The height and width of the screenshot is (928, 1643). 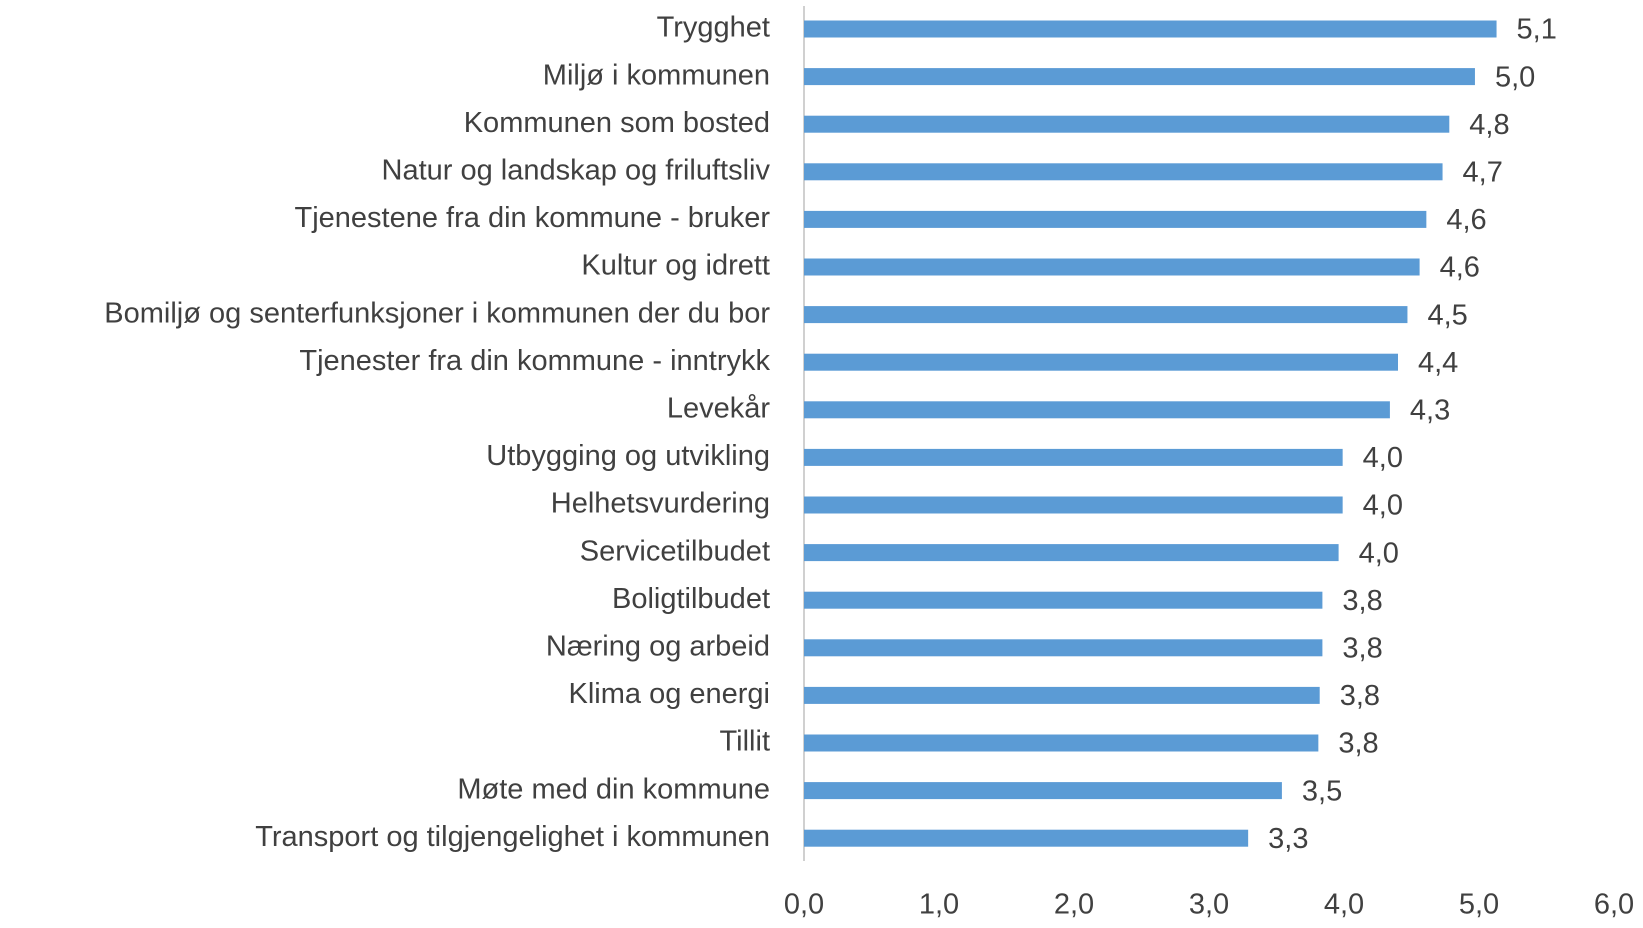 I want to click on y-tick-label: Boligtilbudet, so click(x=691, y=599).